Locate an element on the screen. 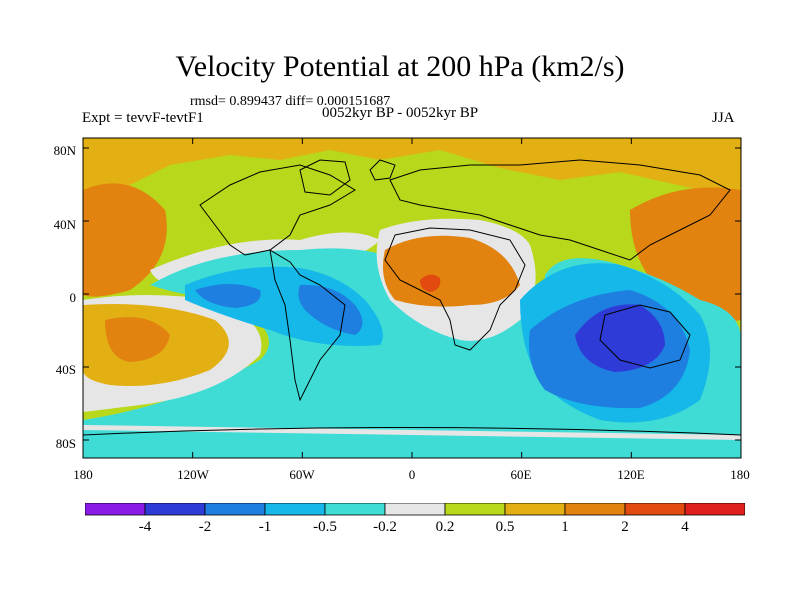 This screenshot has width=800, height=600. colorbar-label: -0.2 is located at coordinates (385, 527).